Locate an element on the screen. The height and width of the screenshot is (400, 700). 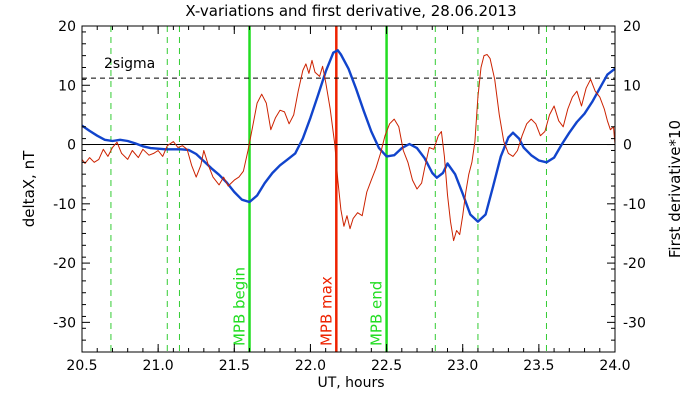
x-tick-label: 22.5 is located at coordinates (386, 366).